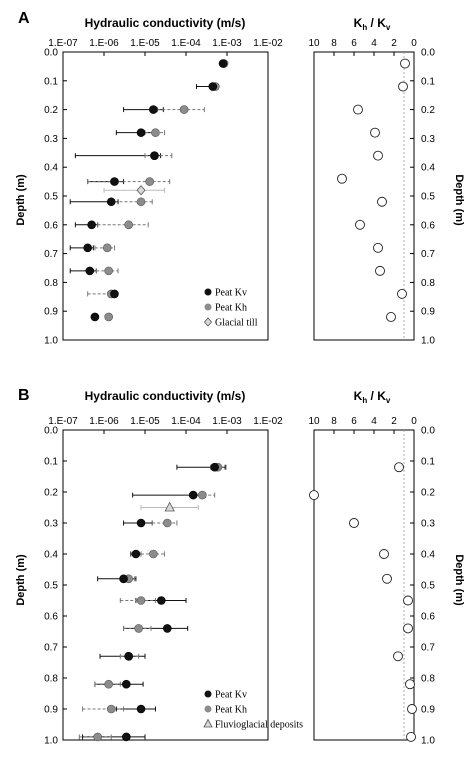 The image size is (474, 760). What do you see at coordinates (428, 225) in the screenshot?
I see `panel-a-ratio-ytick-label: 0.6` at bounding box center [428, 225].